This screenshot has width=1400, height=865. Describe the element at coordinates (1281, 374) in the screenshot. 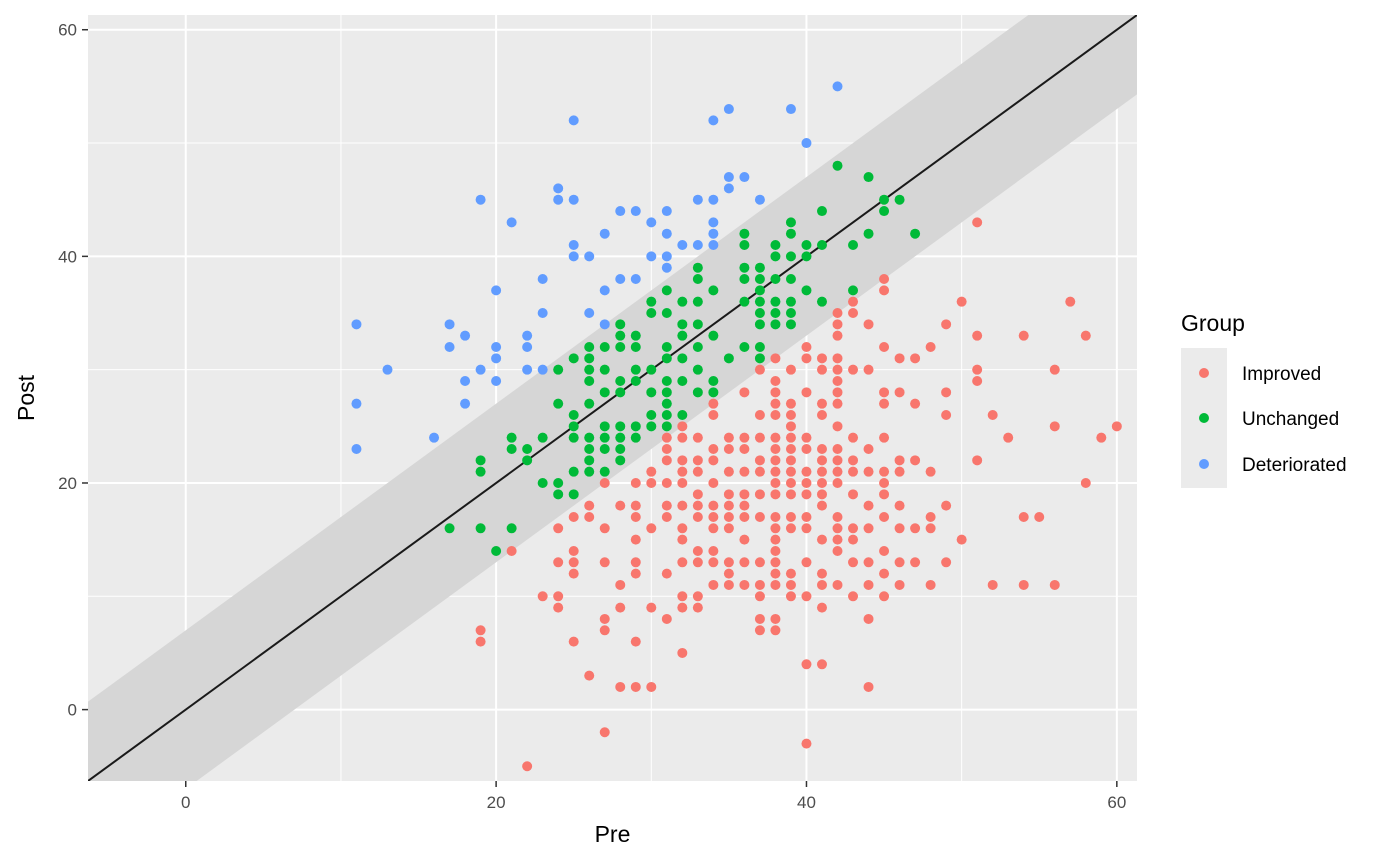

I see `legend-label-improved: Improved` at that location.